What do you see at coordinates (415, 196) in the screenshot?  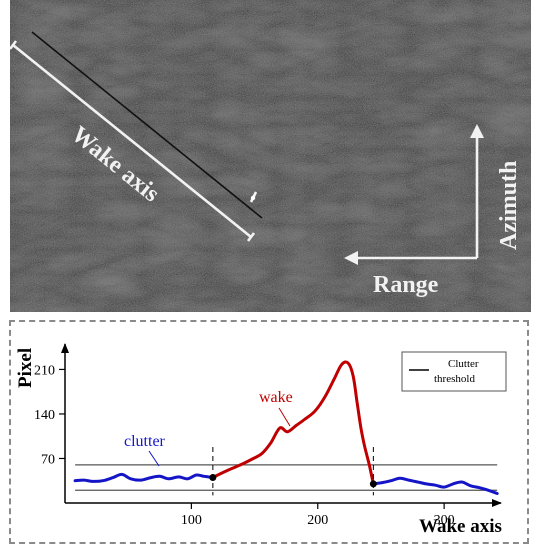 I see `direction-arrows` at bounding box center [415, 196].